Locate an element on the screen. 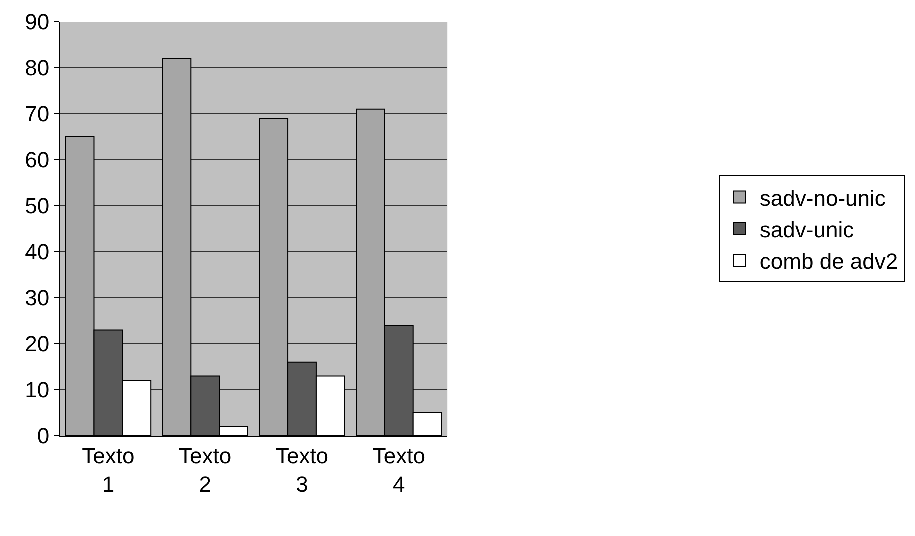  y-tick-label: 0 is located at coordinates (43, 436).